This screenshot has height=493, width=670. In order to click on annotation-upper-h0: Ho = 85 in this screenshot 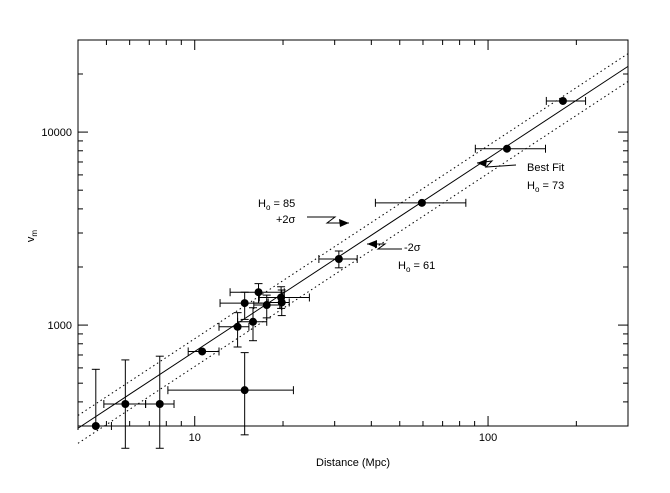, I will do `click(276, 205)`.